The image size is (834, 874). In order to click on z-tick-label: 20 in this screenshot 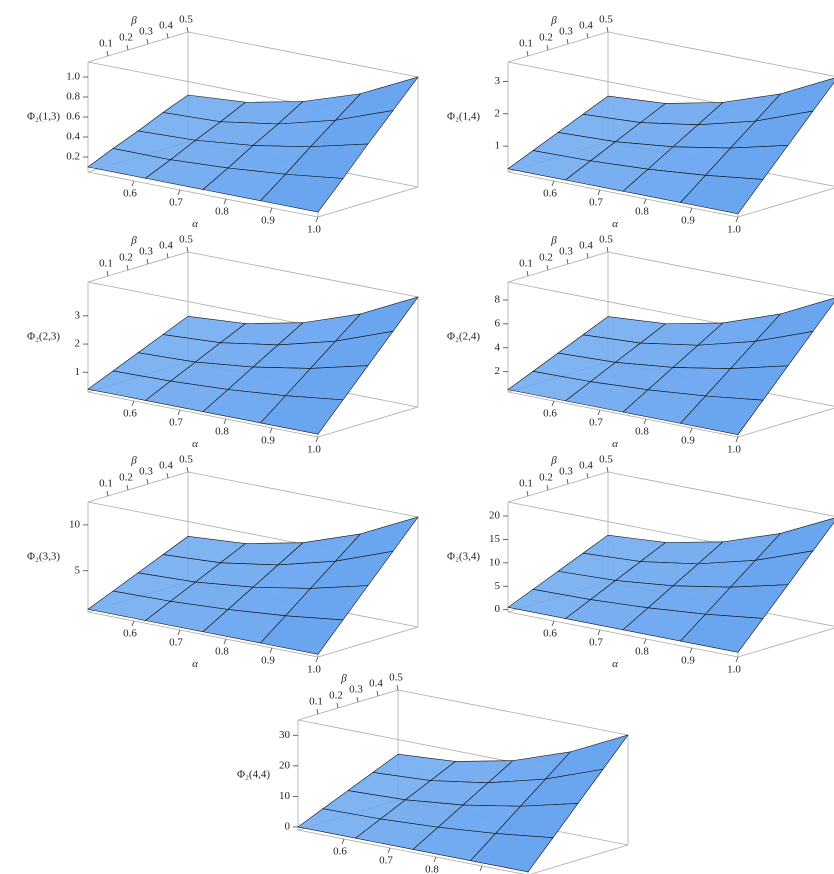, I will do `click(495, 516)`.